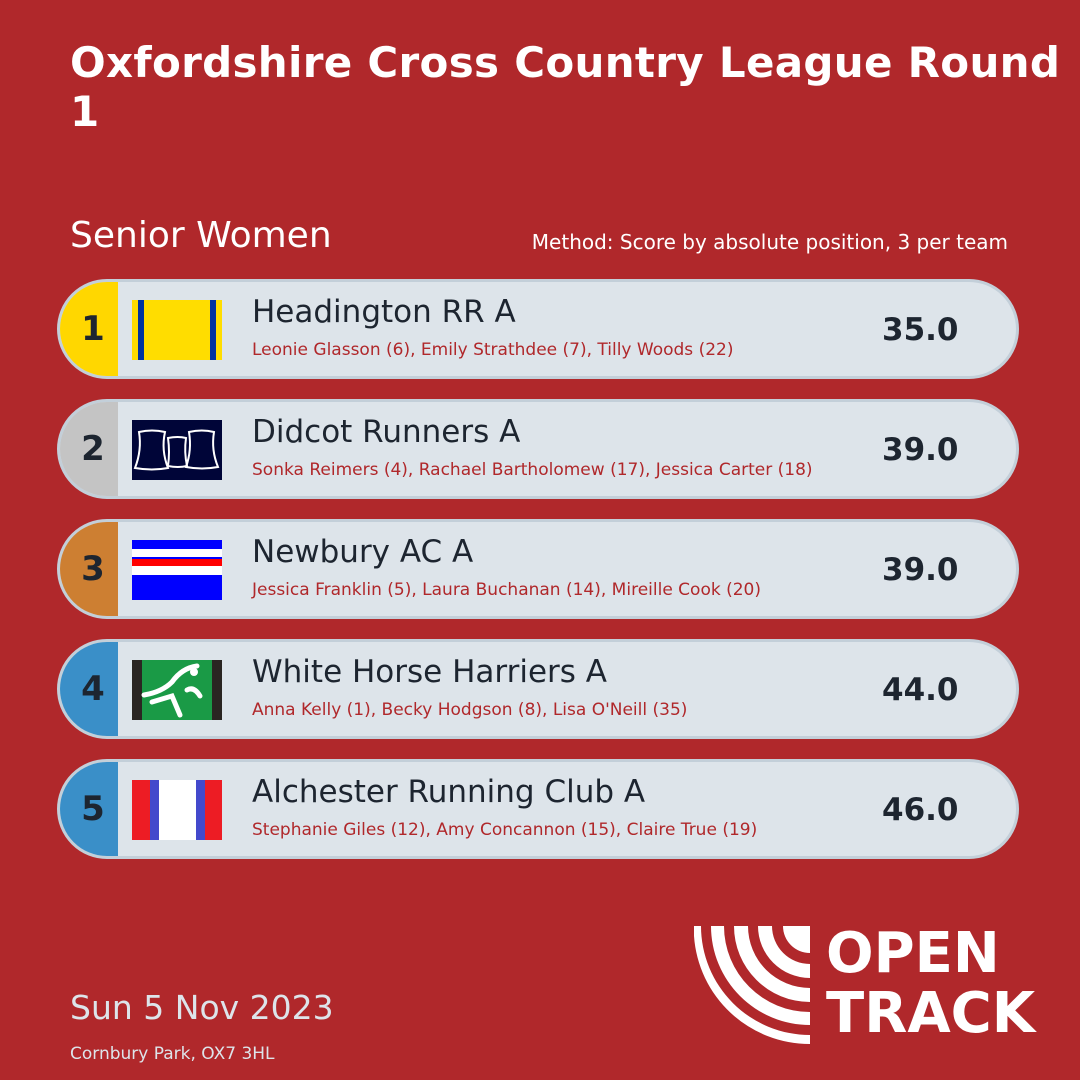 Image resolution: width=1080 pixels, height=1080 pixels. Describe the element at coordinates (386, 432) in the screenshot. I see `team-name: Didcot Runners A` at that location.